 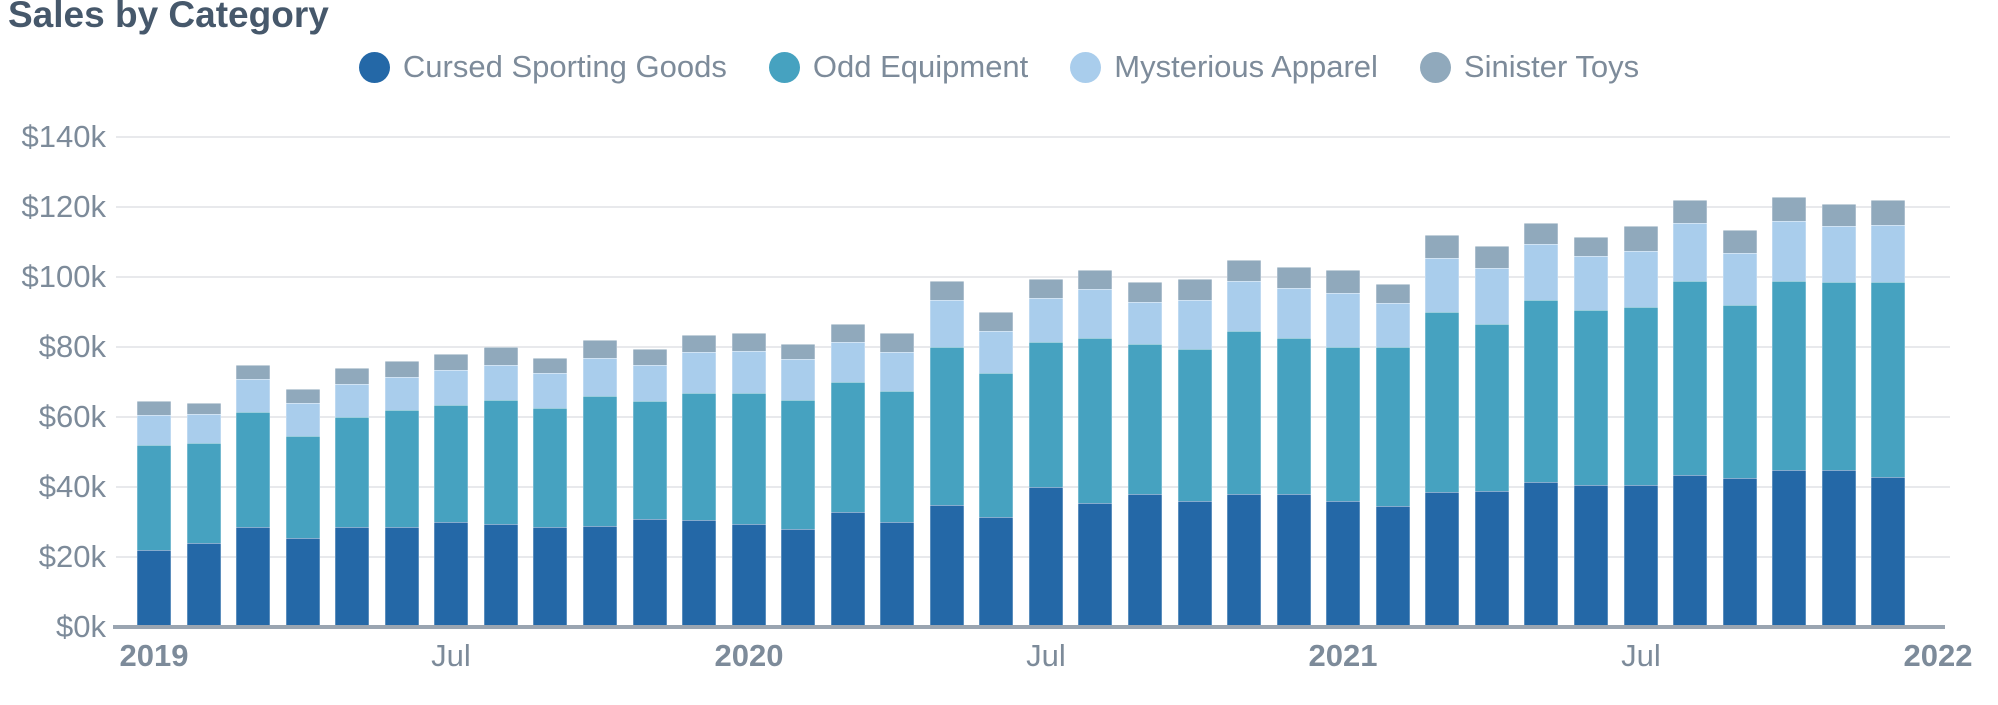 I want to click on bar-apr-2019, so click(x=303, y=508).